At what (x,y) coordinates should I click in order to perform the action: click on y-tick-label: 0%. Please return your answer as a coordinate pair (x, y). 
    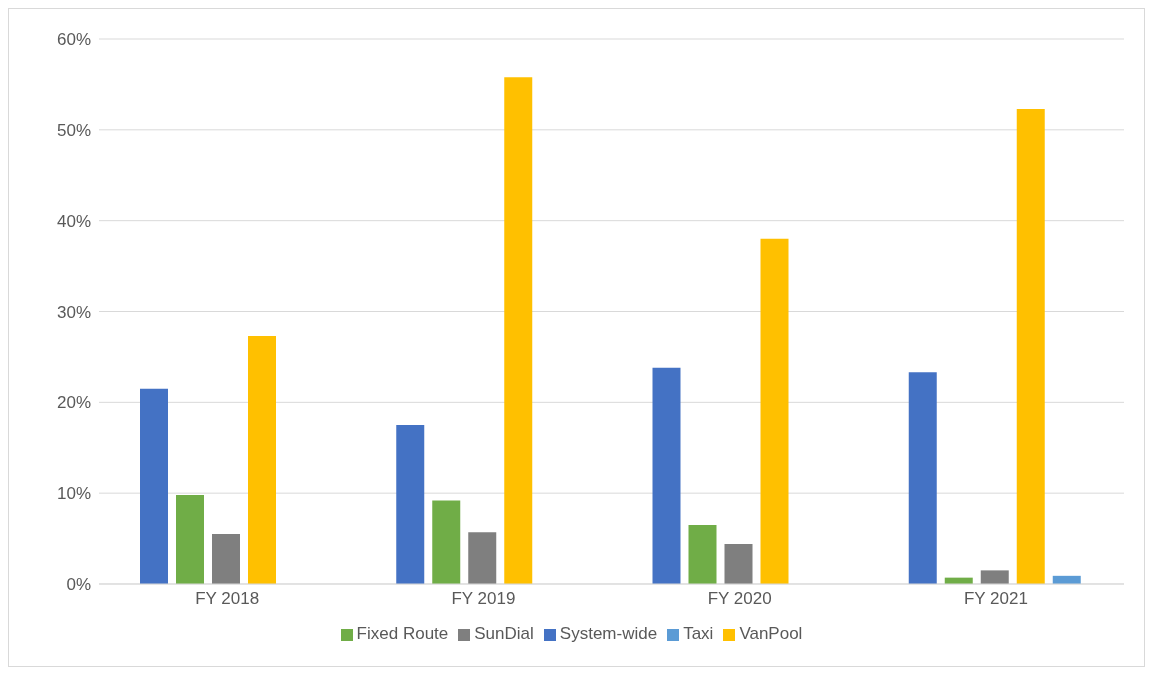
    Looking at the image, I should click on (78, 585).